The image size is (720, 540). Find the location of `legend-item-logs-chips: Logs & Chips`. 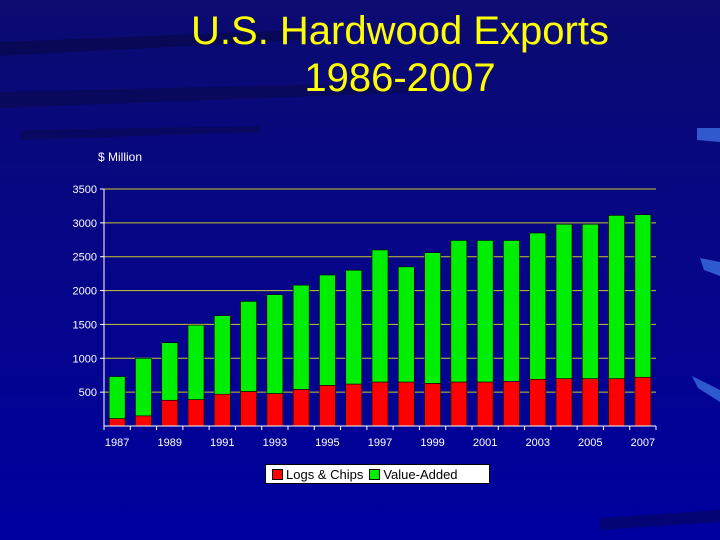

legend-item-logs-chips: Logs & Chips is located at coordinates (317, 474).